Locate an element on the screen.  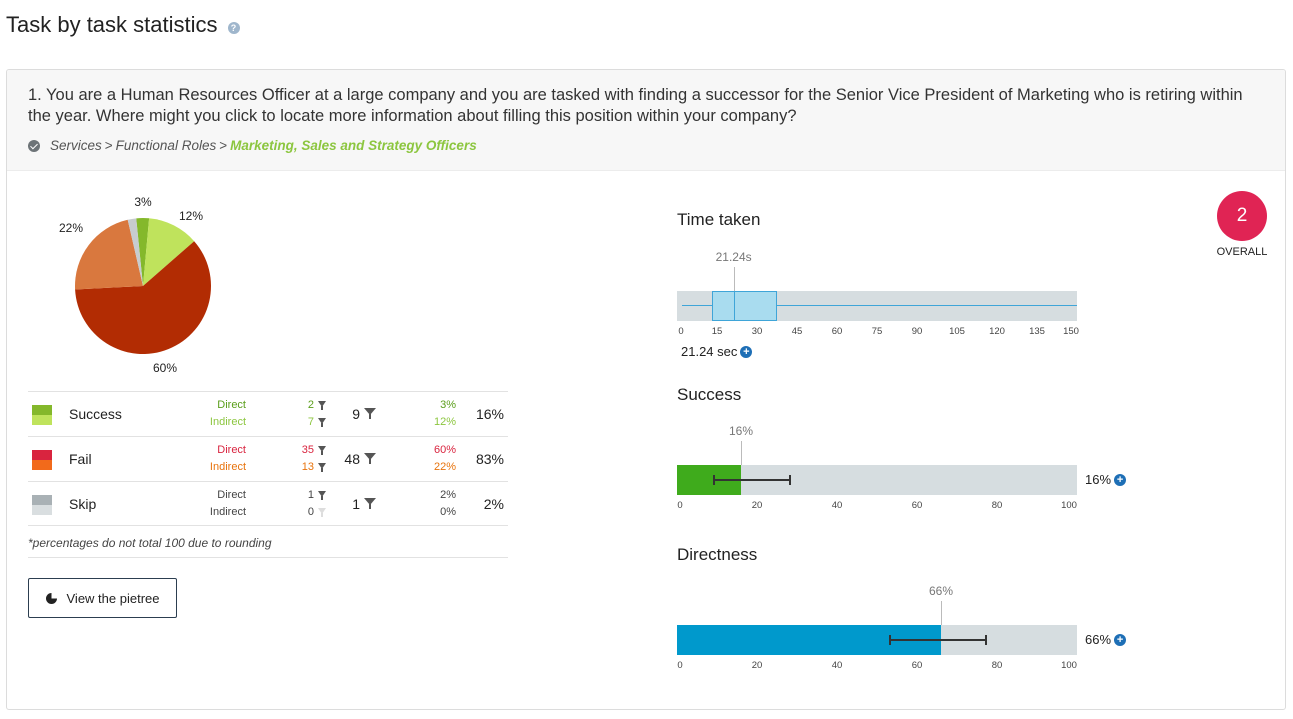
axis-tick-label: 150 is located at coordinates (1071, 331).